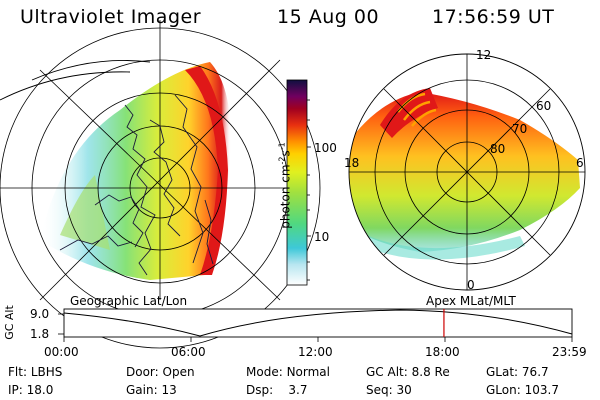 The width and height of the screenshot is (600, 400). What do you see at coordinates (277, 390) in the screenshot?
I see `info-dsp: Dsp: 3.7` at bounding box center [277, 390].